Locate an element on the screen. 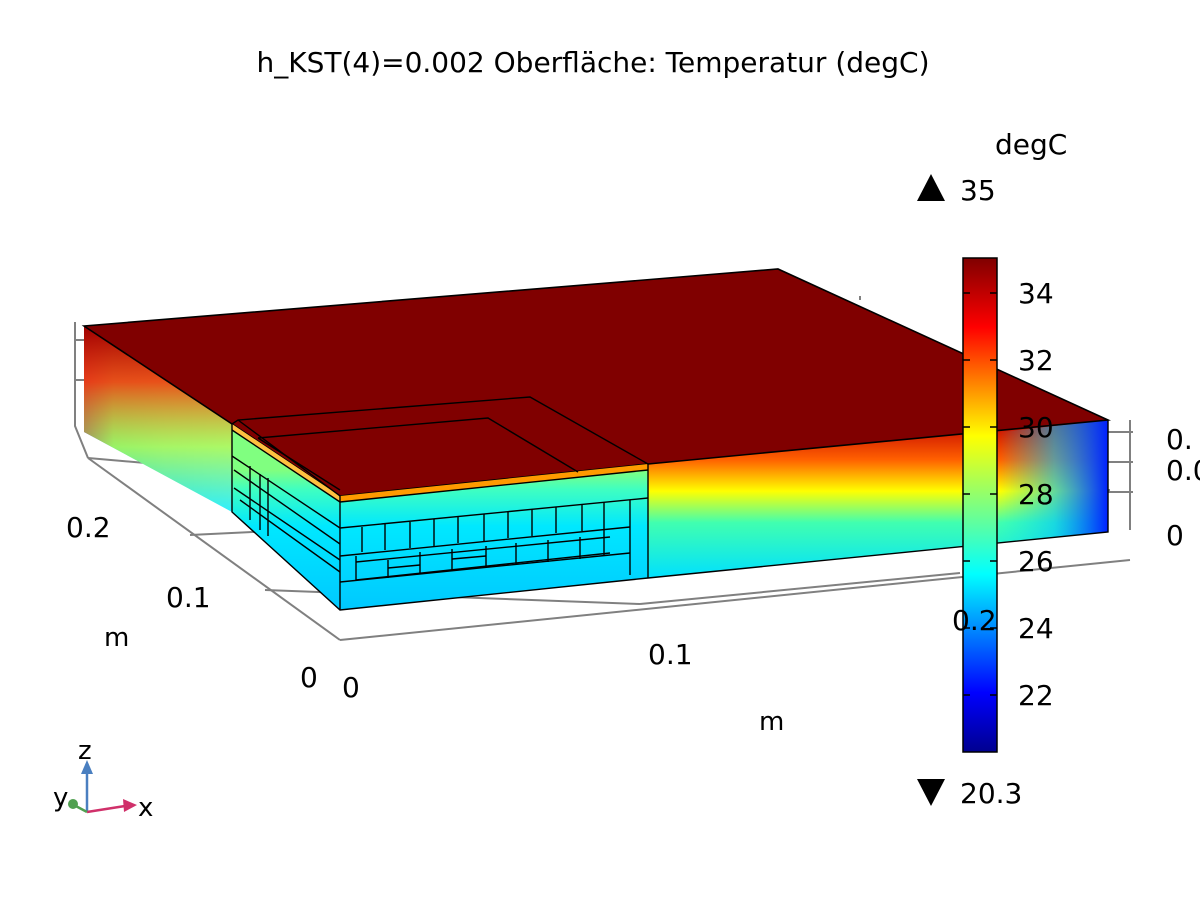 The width and height of the screenshot is (1200, 900). colorbar-tick: 22 is located at coordinates (1036, 695).